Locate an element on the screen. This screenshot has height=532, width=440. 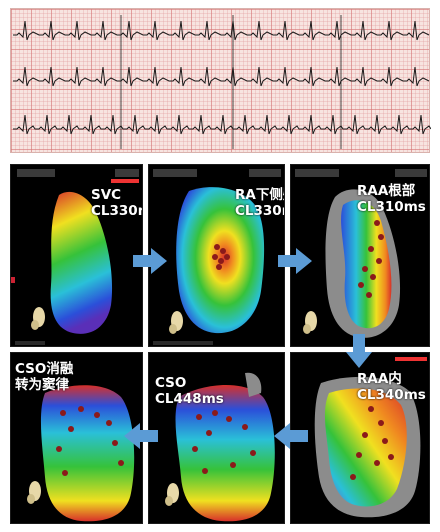
panel-title-cso: CSO CL448ms is located at coordinates (189, 391).